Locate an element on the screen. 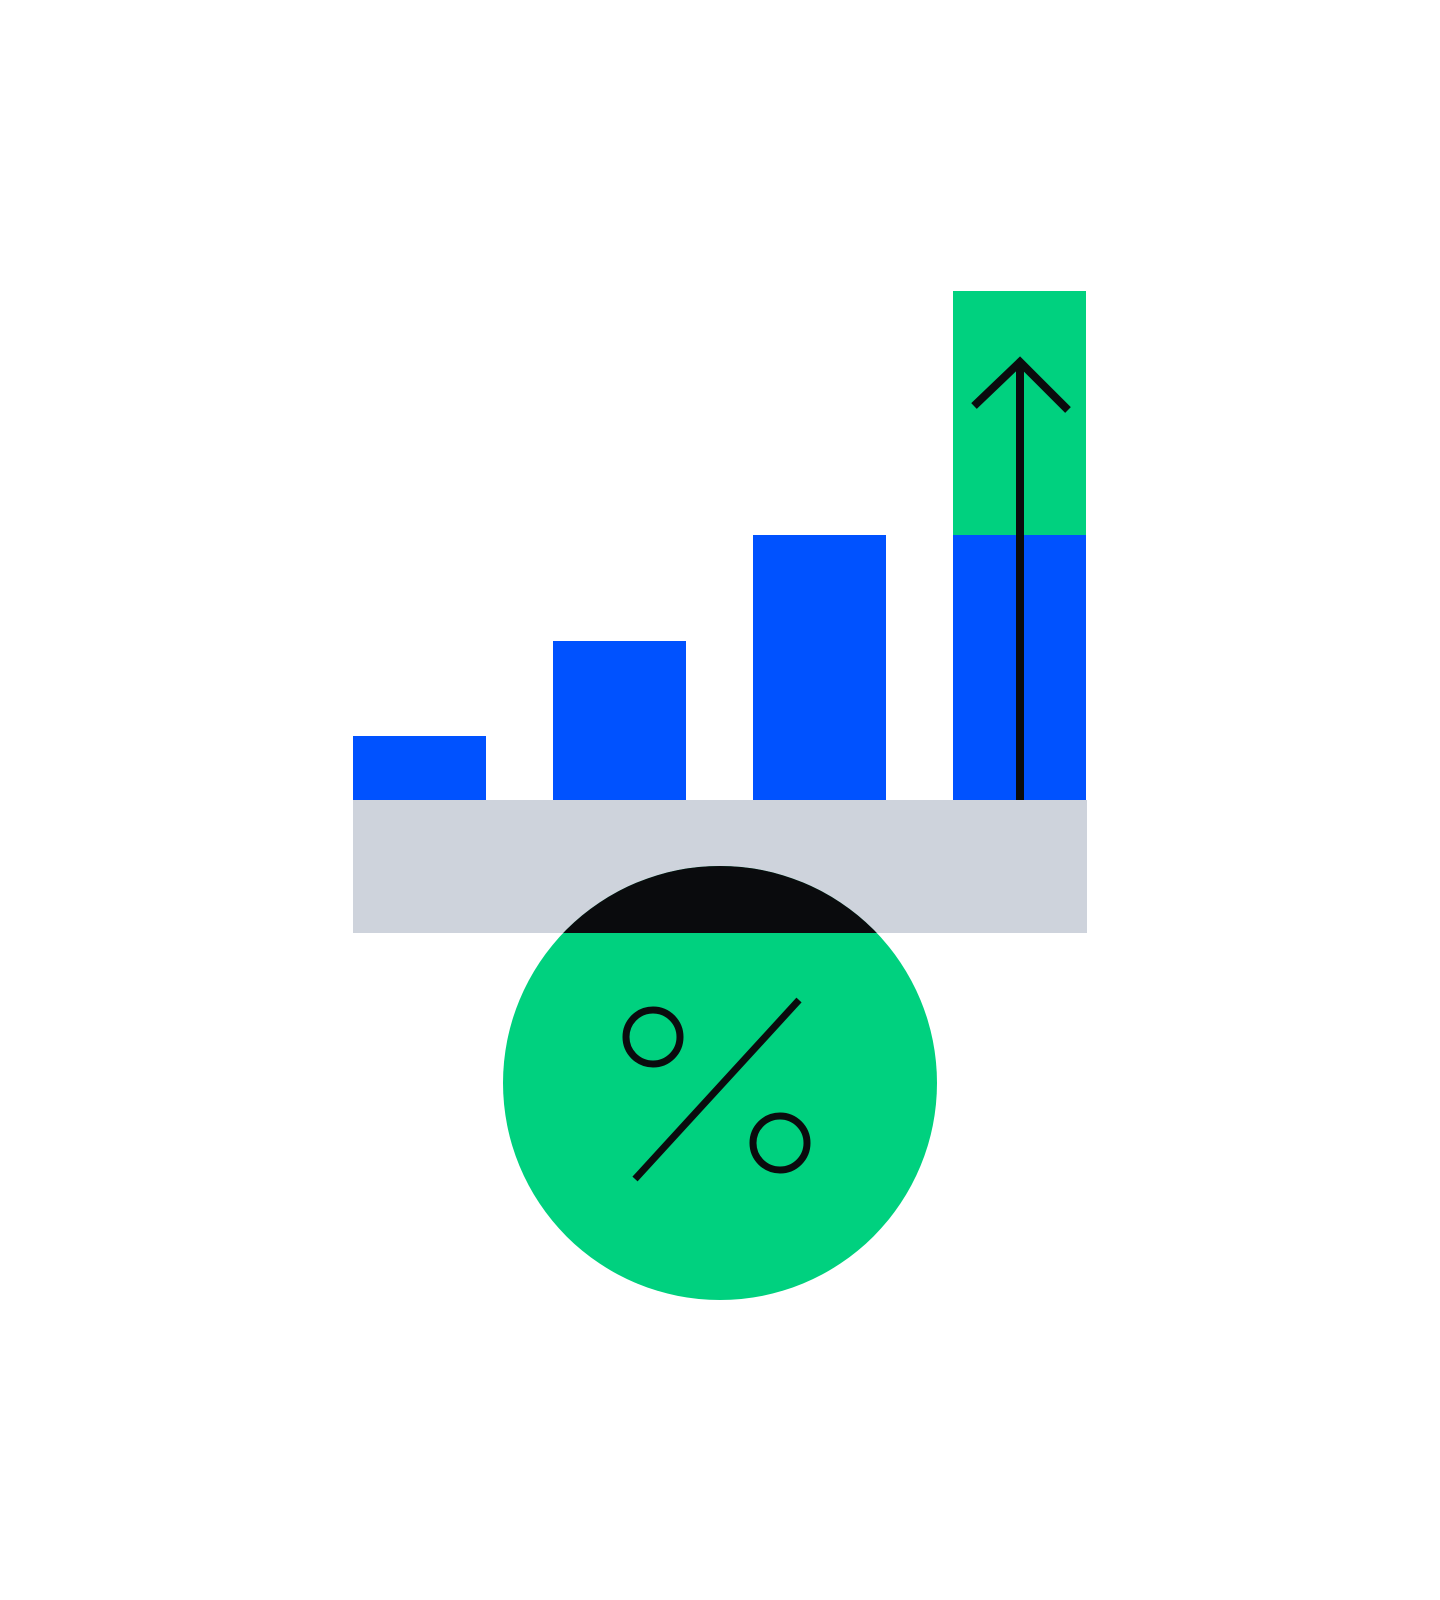 Image resolution: width=1440 pixels, height=1600 pixels. percent-dot-bottom is located at coordinates (780, 1143).